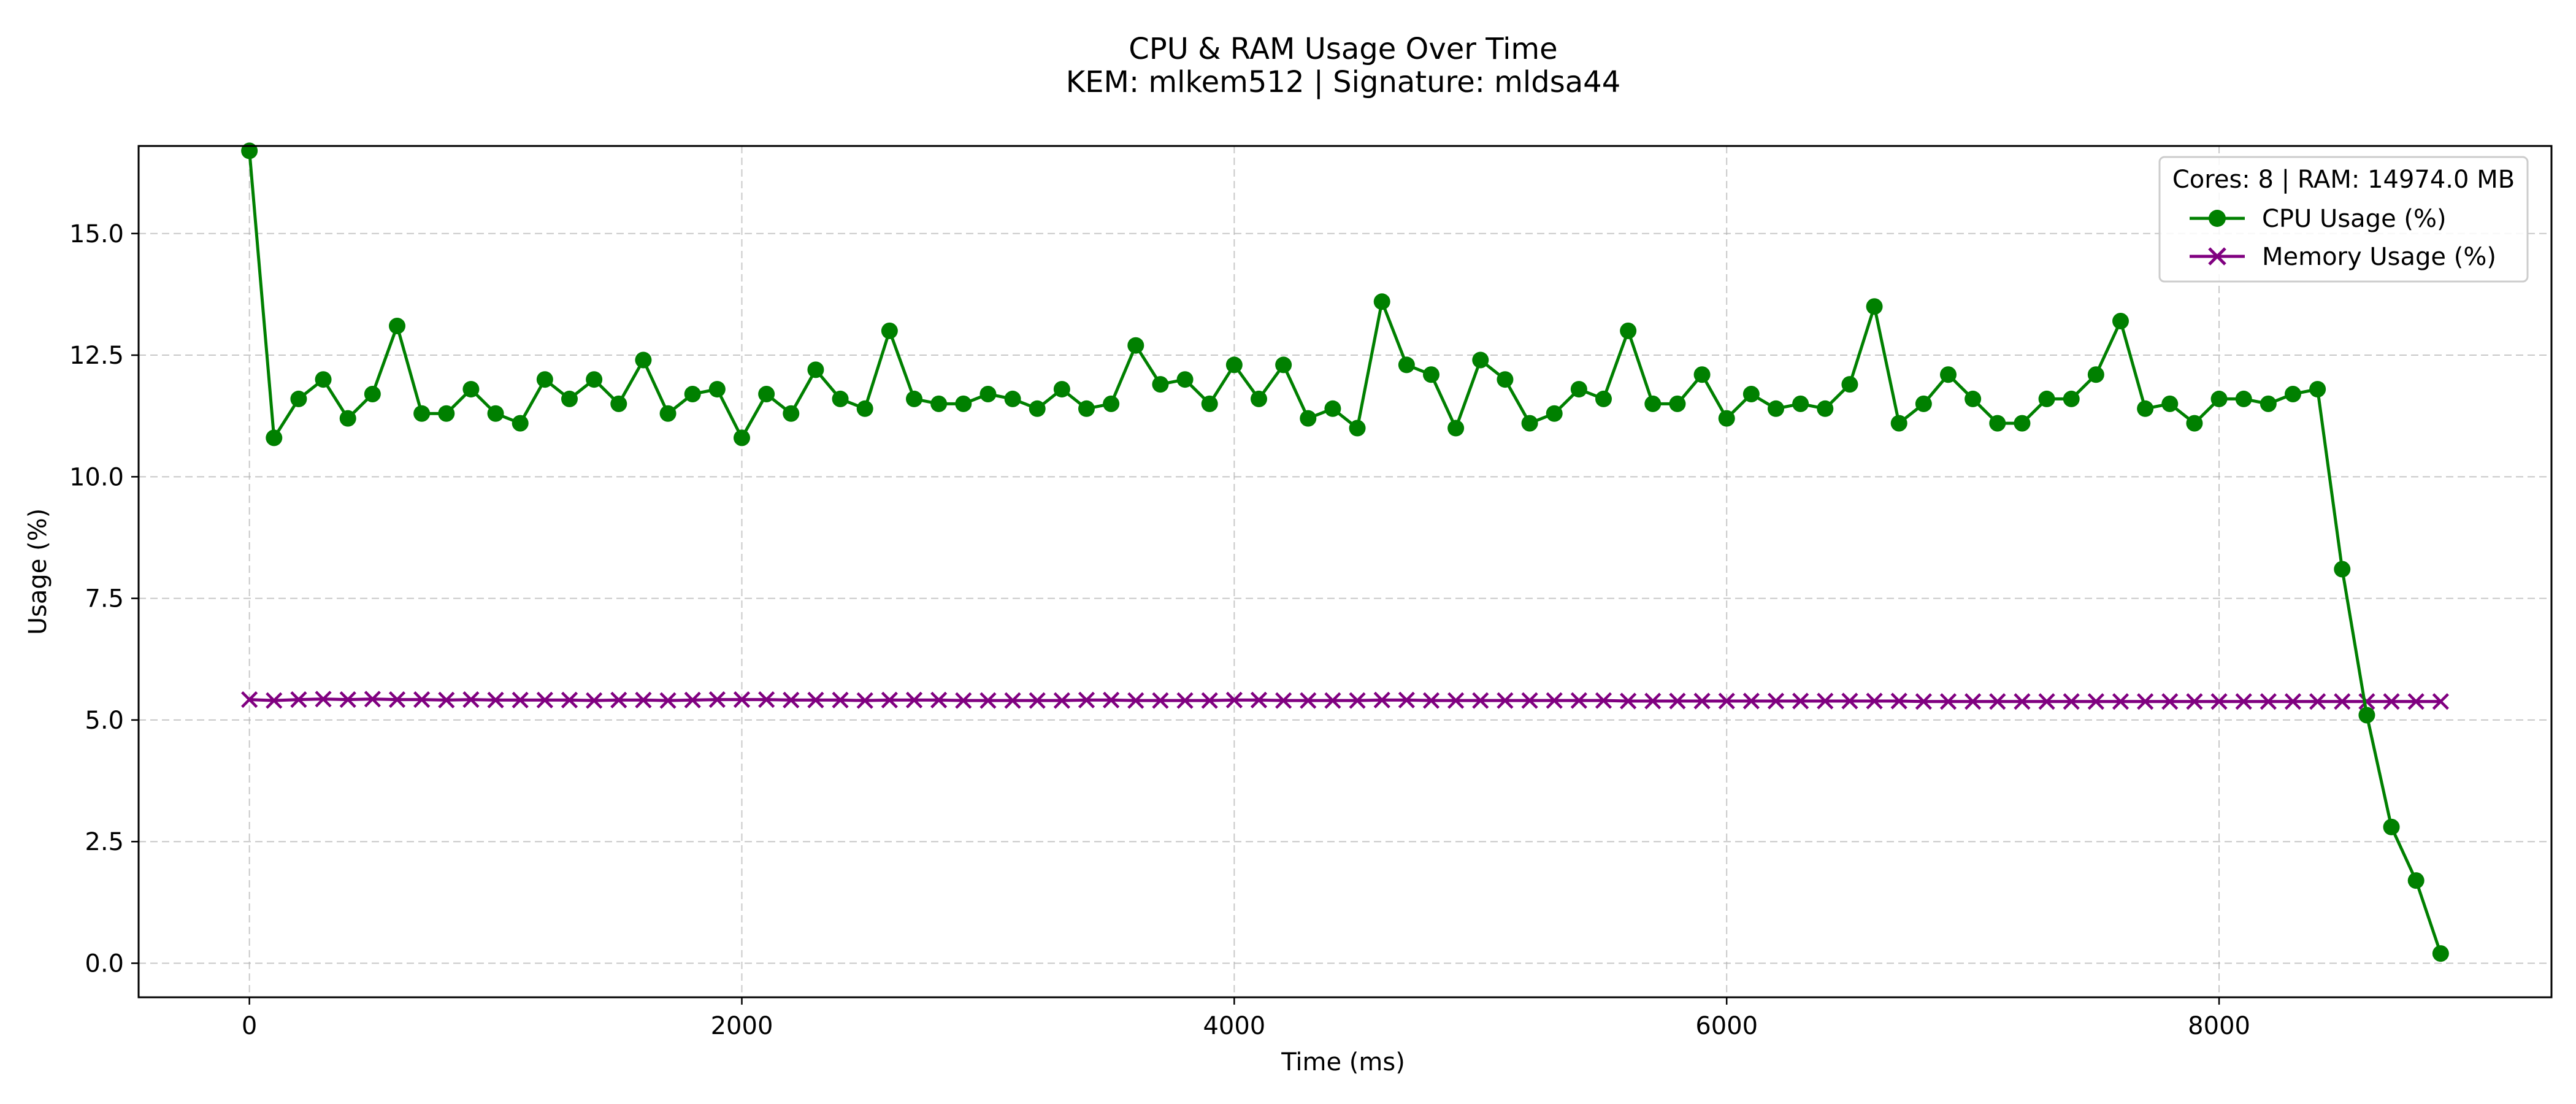  I want to click on x-tick-label: 2000, so click(742, 1026).